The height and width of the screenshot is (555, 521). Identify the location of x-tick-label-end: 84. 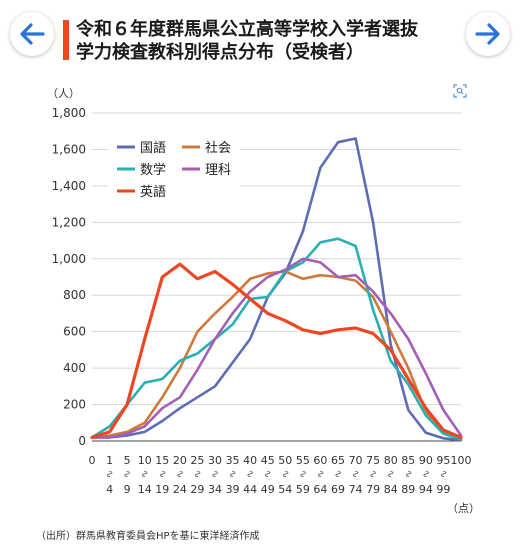
(391, 489).